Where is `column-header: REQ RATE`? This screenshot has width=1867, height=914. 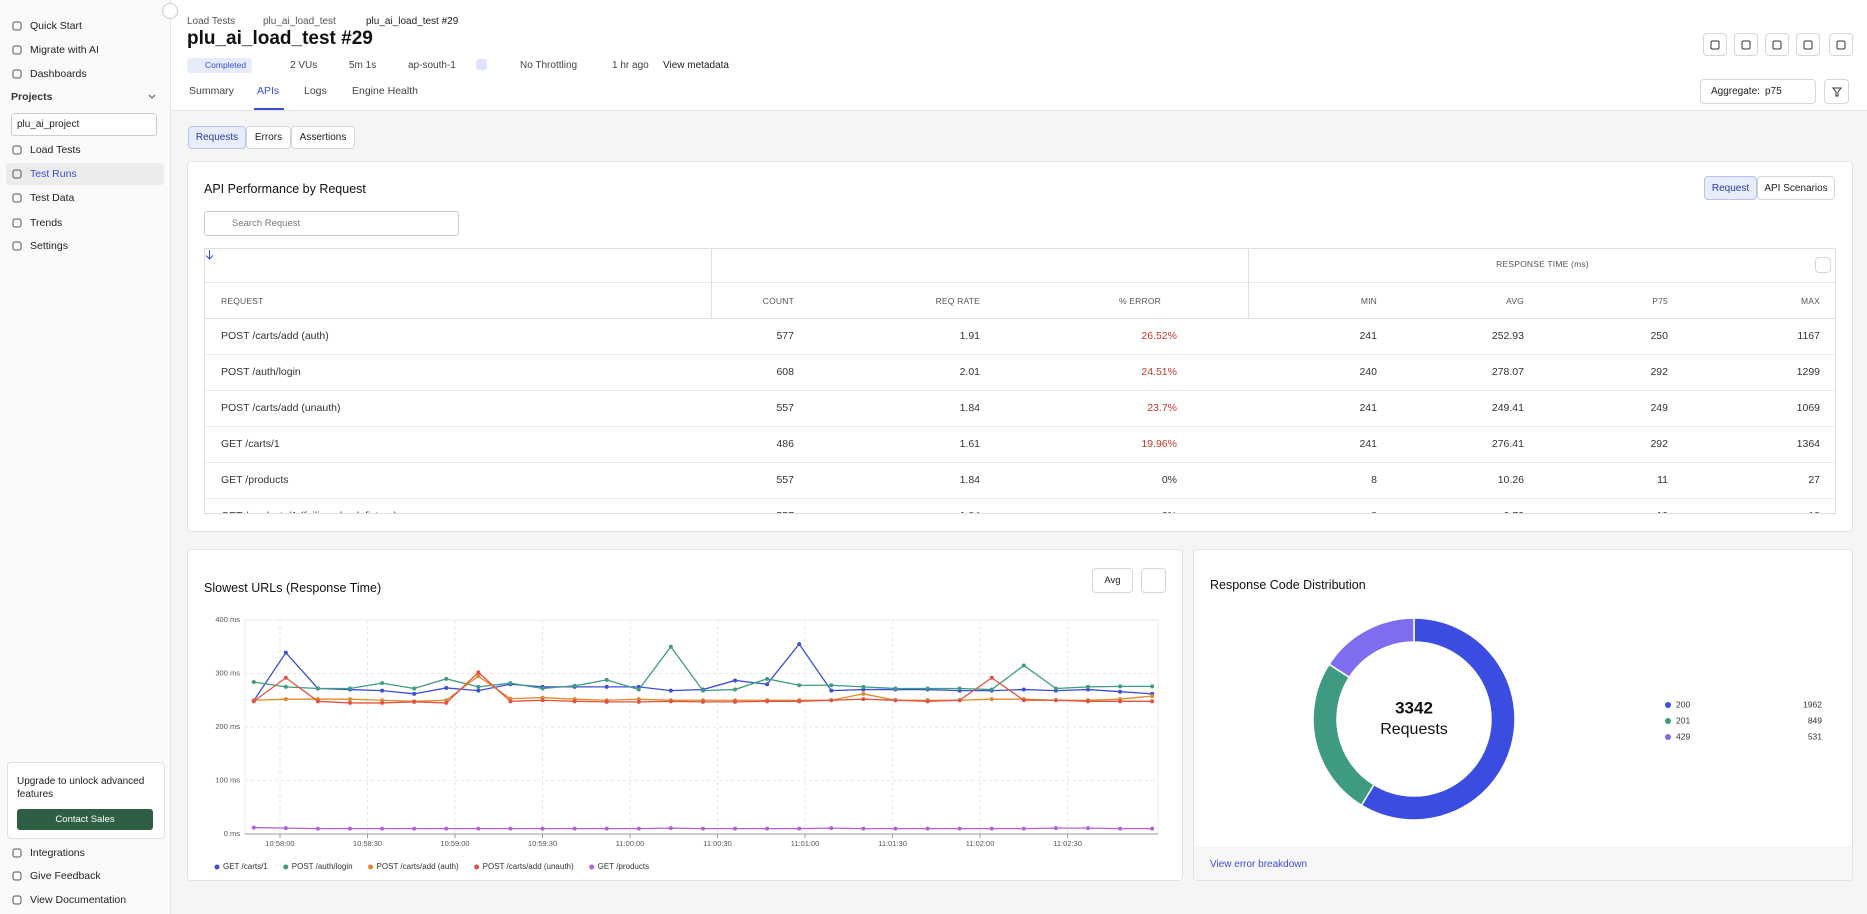 column-header: REQ RATE is located at coordinates (957, 301).